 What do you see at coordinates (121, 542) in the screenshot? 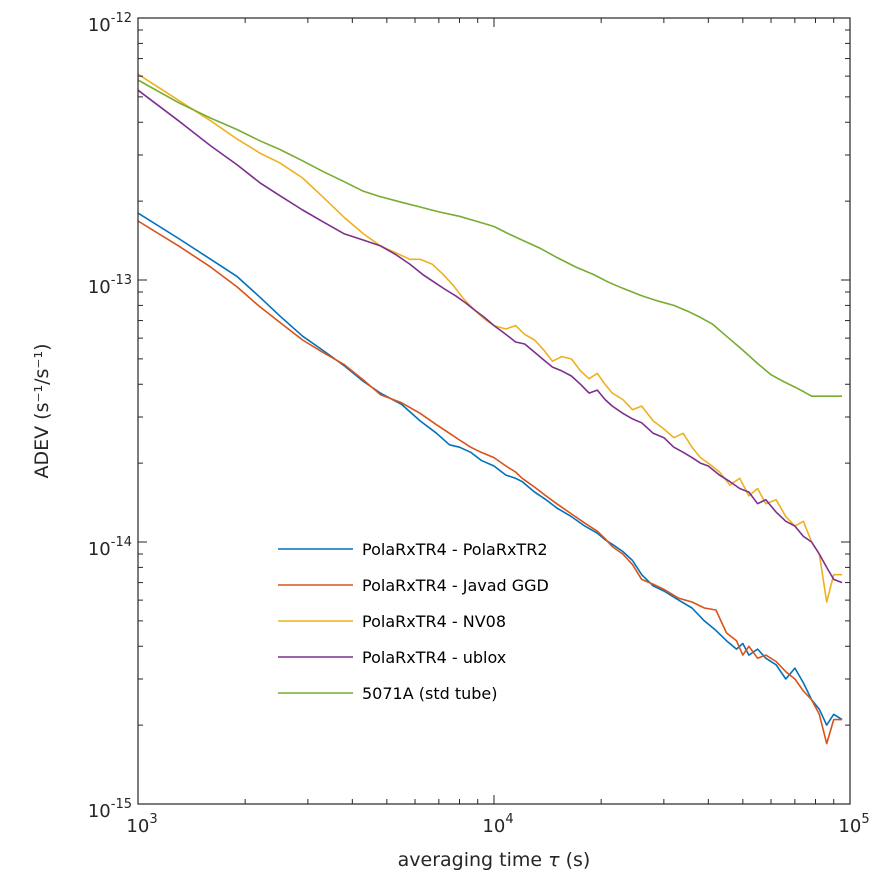
I see `y-tick-label-exponent: -14` at bounding box center [121, 542].